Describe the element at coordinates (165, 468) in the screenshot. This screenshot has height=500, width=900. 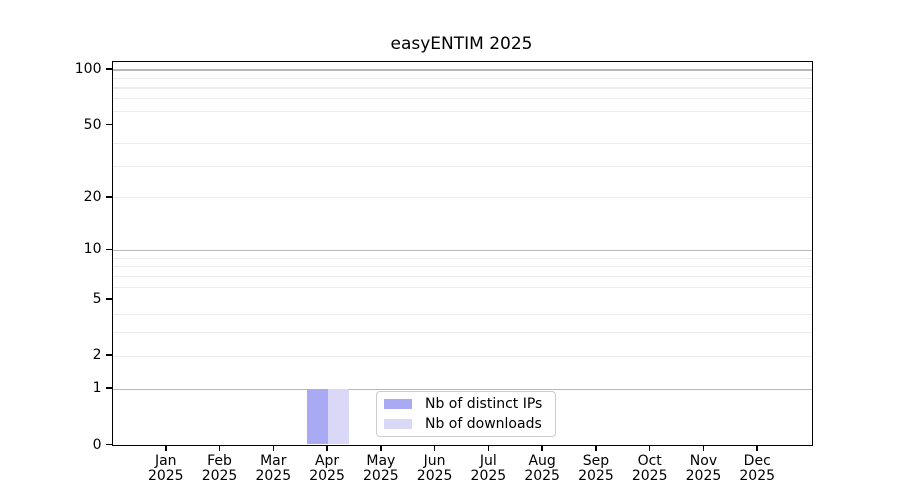
I see `x-tick-label-jan: Jan 2025` at that location.